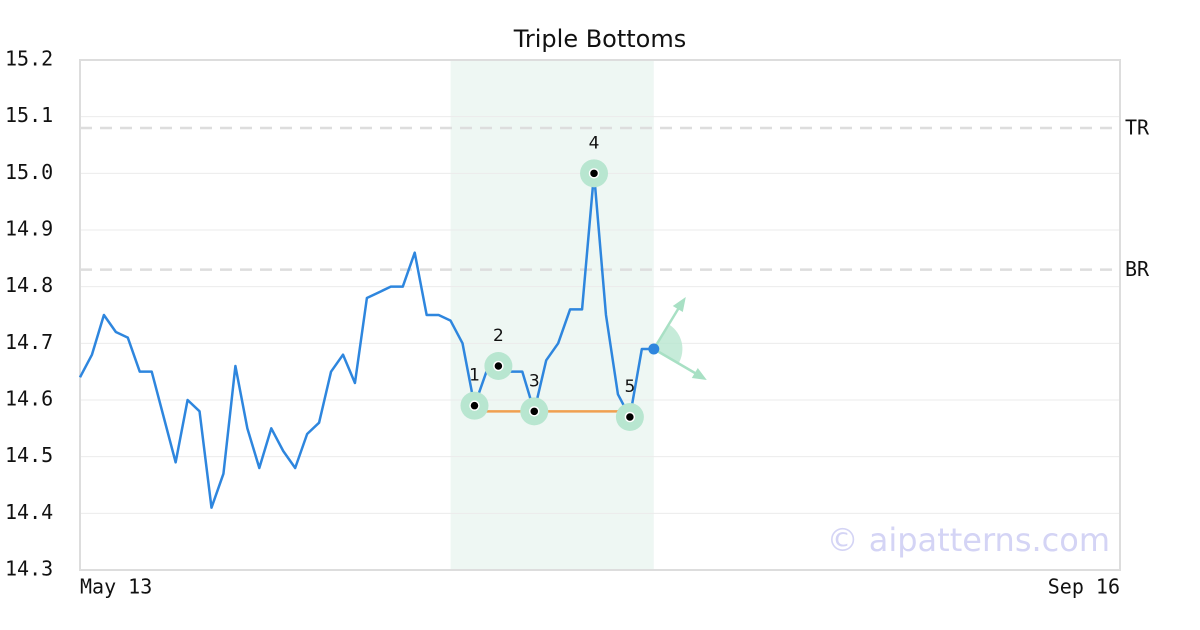 Image resolution: width=1200 pixels, height=630 pixels. Describe the element at coordinates (29, 512) in the screenshot. I see `y-tick-label: 14.4` at that location.